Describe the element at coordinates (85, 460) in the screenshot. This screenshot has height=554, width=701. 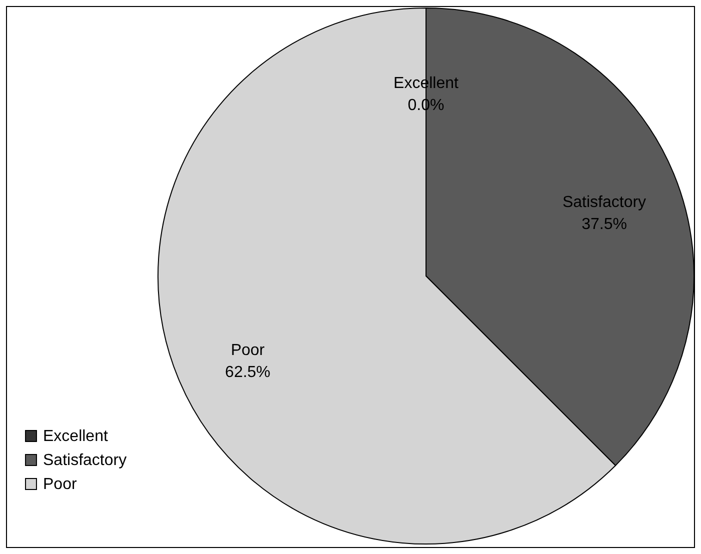
I see `legend-label: Satisfactory` at that location.